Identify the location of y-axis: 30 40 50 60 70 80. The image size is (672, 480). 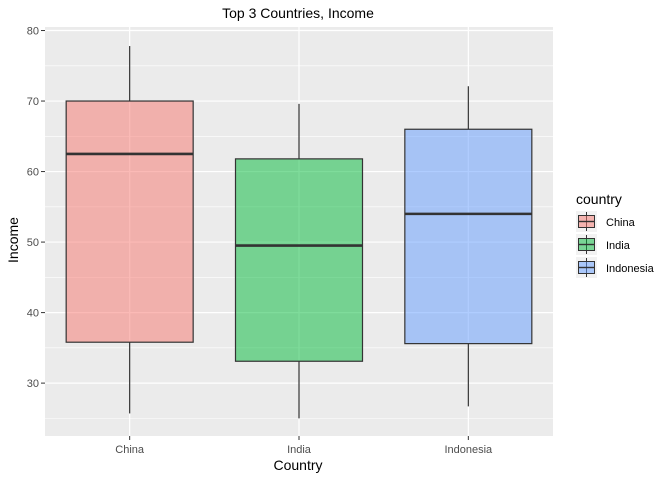
(36, 208).